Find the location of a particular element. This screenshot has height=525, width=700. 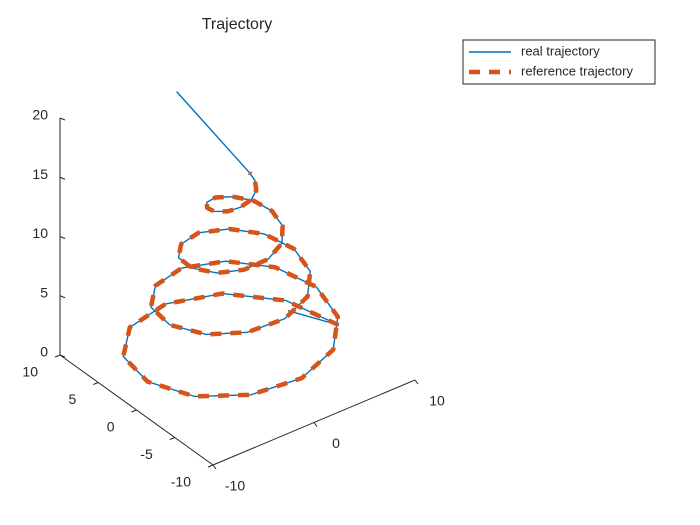

z-tick-label: 15 is located at coordinates (40, 174).